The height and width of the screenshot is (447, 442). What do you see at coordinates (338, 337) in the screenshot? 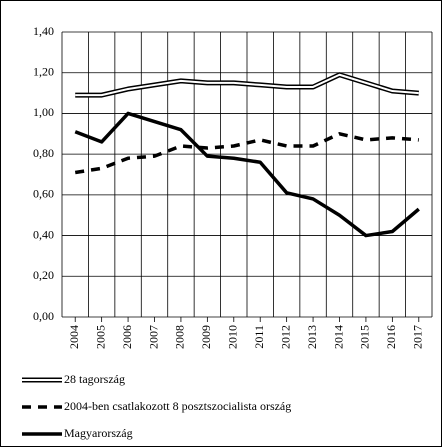
I see `x-tick-label: 2014` at bounding box center [338, 337].